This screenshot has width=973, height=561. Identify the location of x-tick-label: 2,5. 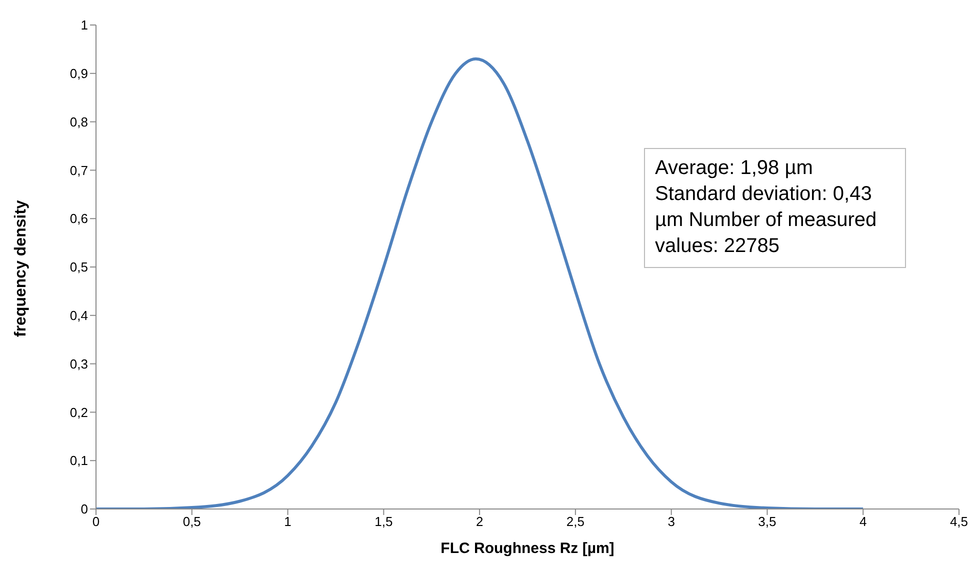
(575, 522).